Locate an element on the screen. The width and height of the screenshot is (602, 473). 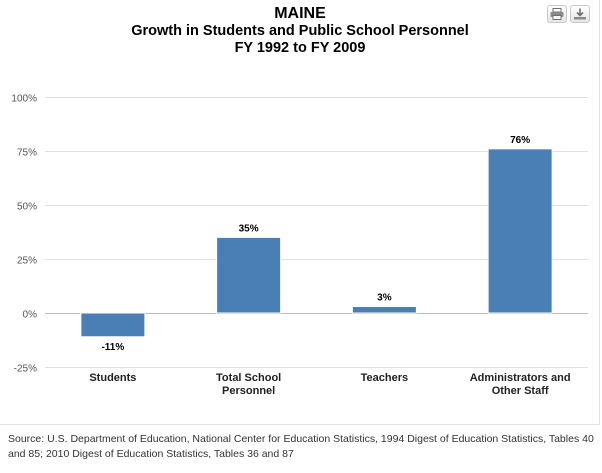
y-tick-label: 0% is located at coordinates (30, 315).